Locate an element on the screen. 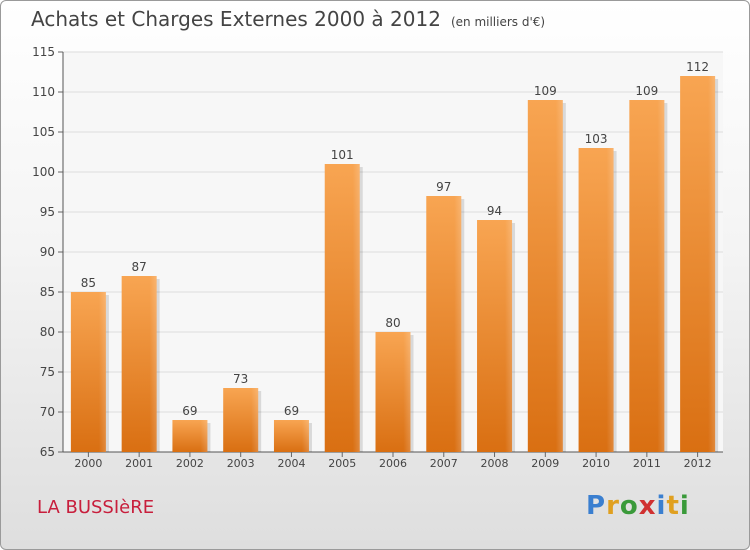  y-tick-label: 95 is located at coordinates (47, 212).